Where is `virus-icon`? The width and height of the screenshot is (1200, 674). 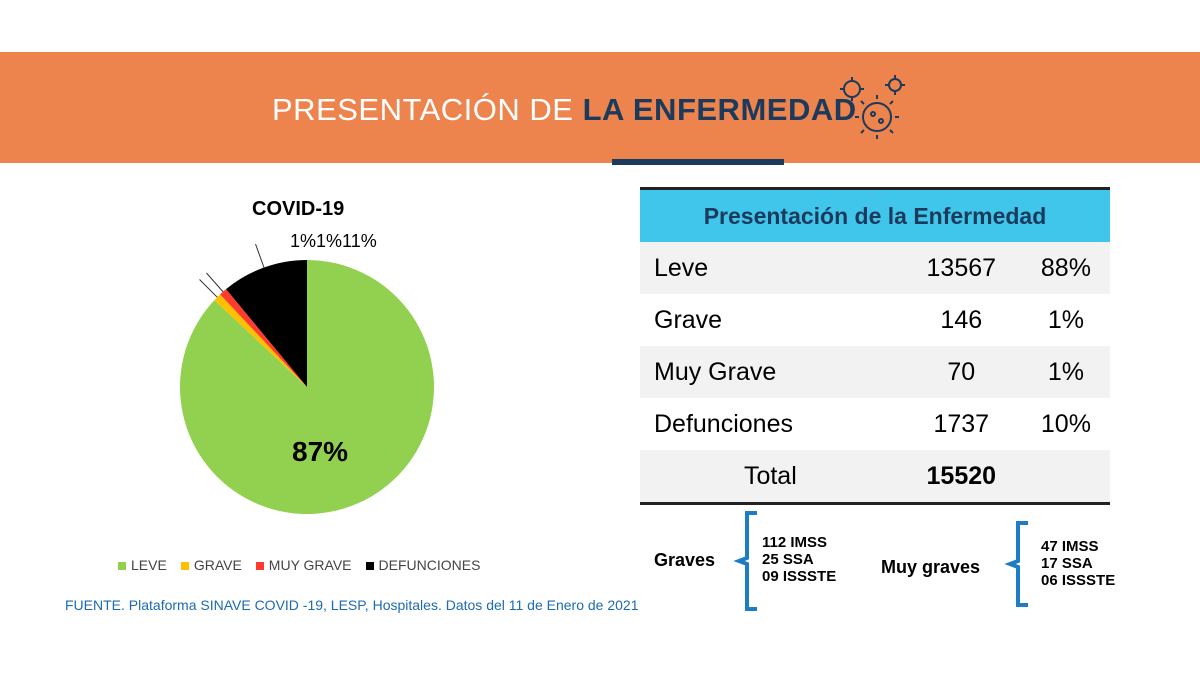
virus-icon is located at coordinates (872, 107).